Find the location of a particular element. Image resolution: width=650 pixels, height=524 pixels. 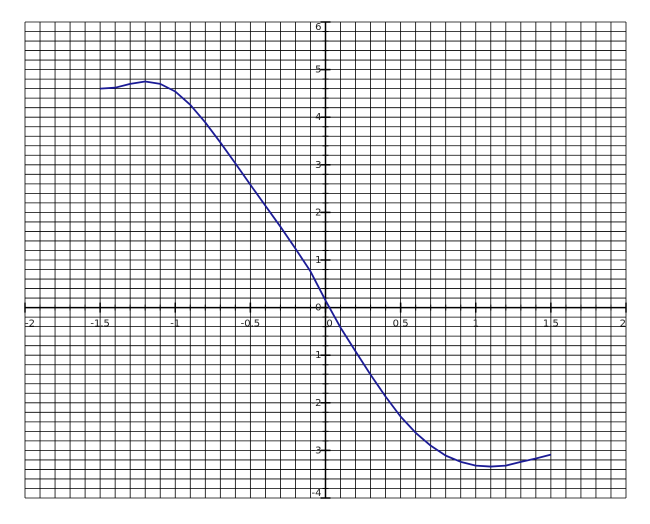

y-tick-label: -3 is located at coordinates (317, 450).